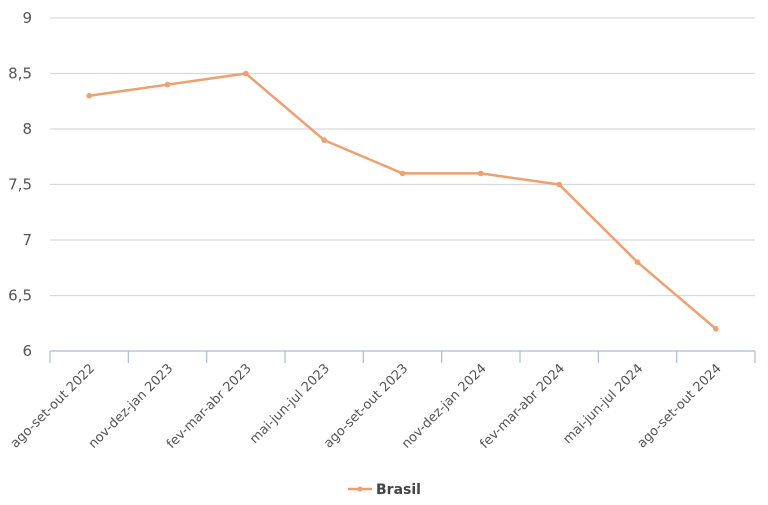 This screenshot has width=768, height=505. What do you see at coordinates (522, 406) in the screenshot?
I see `x-tick-label: fev-mar-abr 2024` at bounding box center [522, 406].